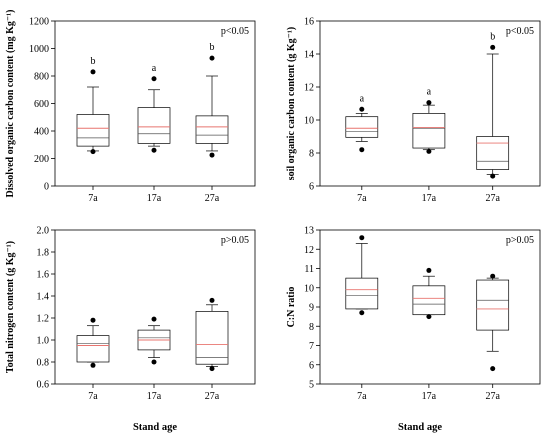 The height and width of the screenshot is (438, 550). Describe the element at coordinates (309, 55) in the screenshot. I see `y-tick-label: 14` at that location.